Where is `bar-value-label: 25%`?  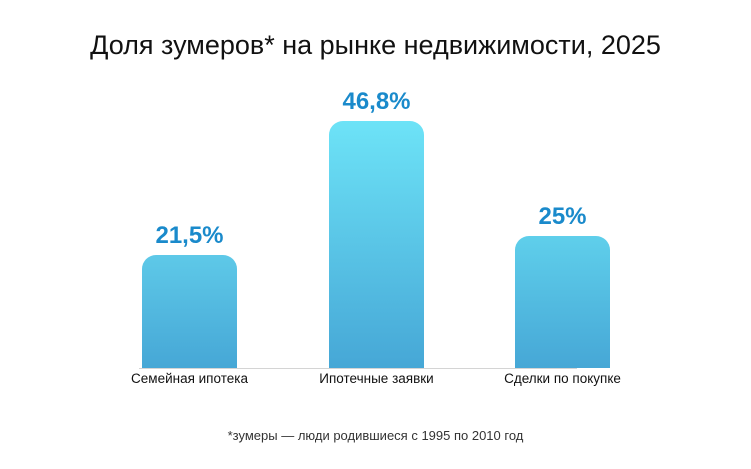 bar-value-label: 25% is located at coordinates (562, 216).